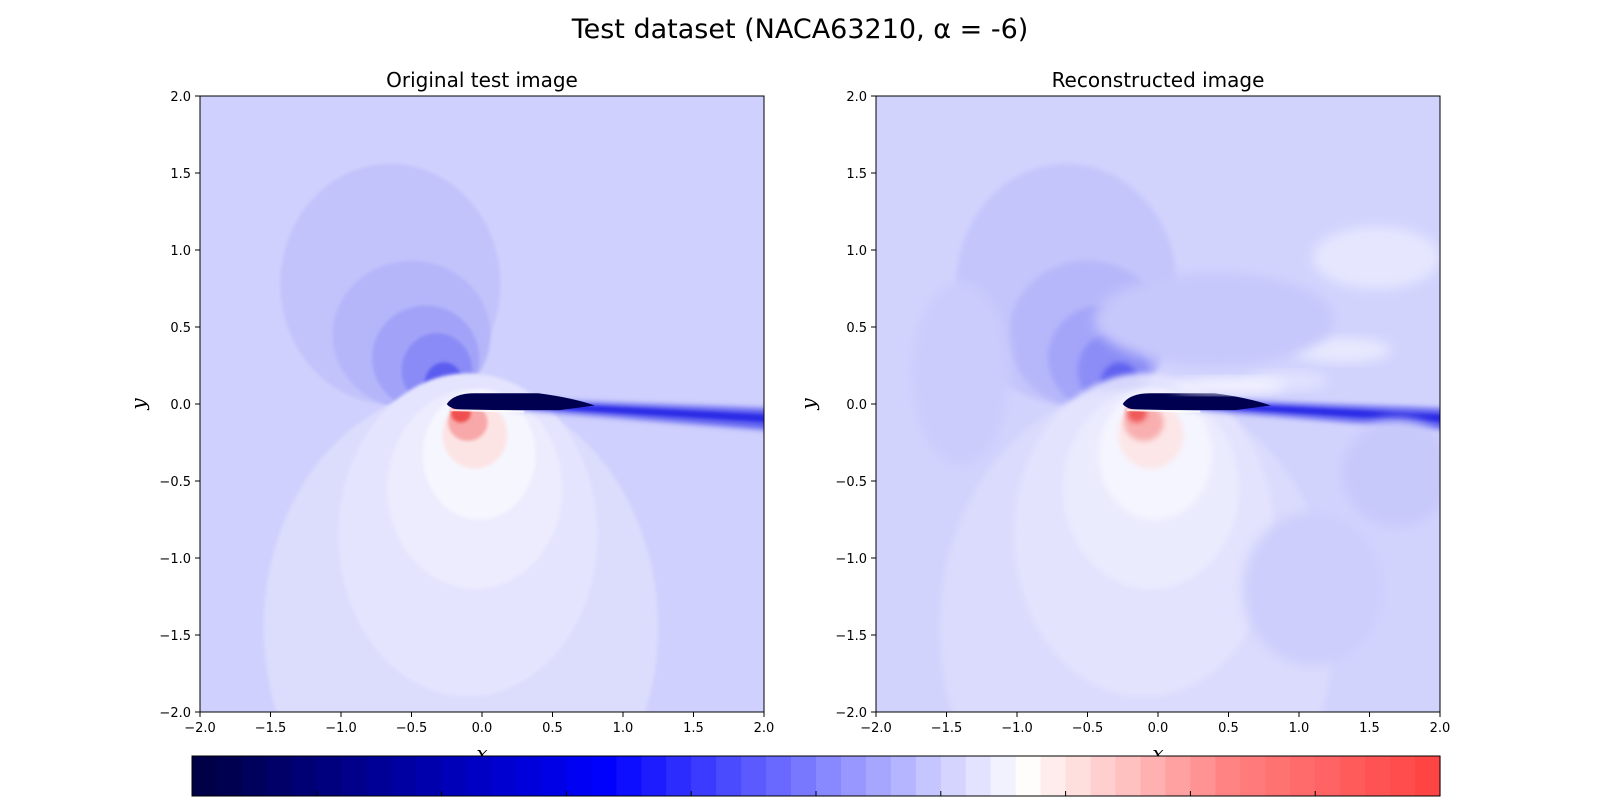  What do you see at coordinates (1158, 728) in the screenshot?
I see `x-tick-label: 0.0` at bounding box center [1158, 728].